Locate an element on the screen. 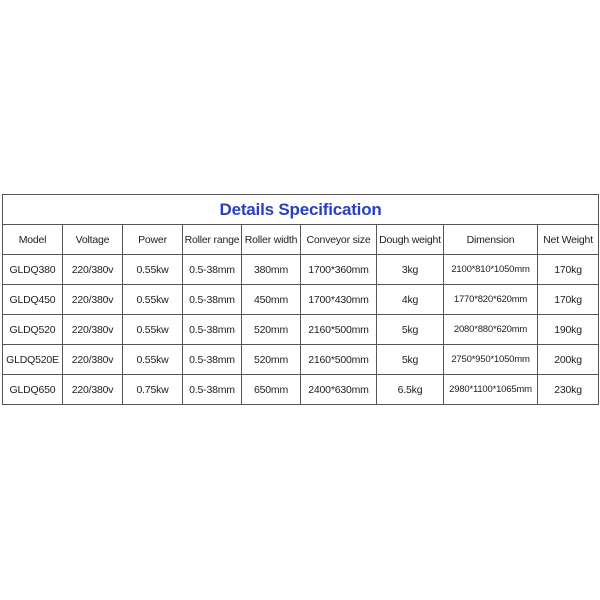 This screenshot has height=600, width=600. table-cell: 2100*810*1050mm is located at coordinates (490, 269).